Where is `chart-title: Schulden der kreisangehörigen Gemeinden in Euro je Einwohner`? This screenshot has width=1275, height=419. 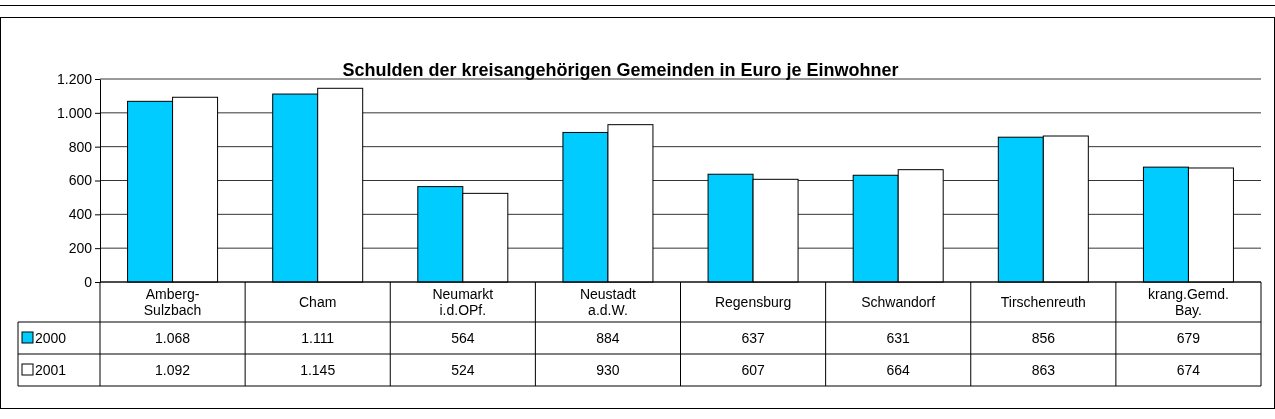 chart-title: Schulden der kreisangehörigen Gemeinden in Euro je Einwohner is located at coordinates (620, 70).